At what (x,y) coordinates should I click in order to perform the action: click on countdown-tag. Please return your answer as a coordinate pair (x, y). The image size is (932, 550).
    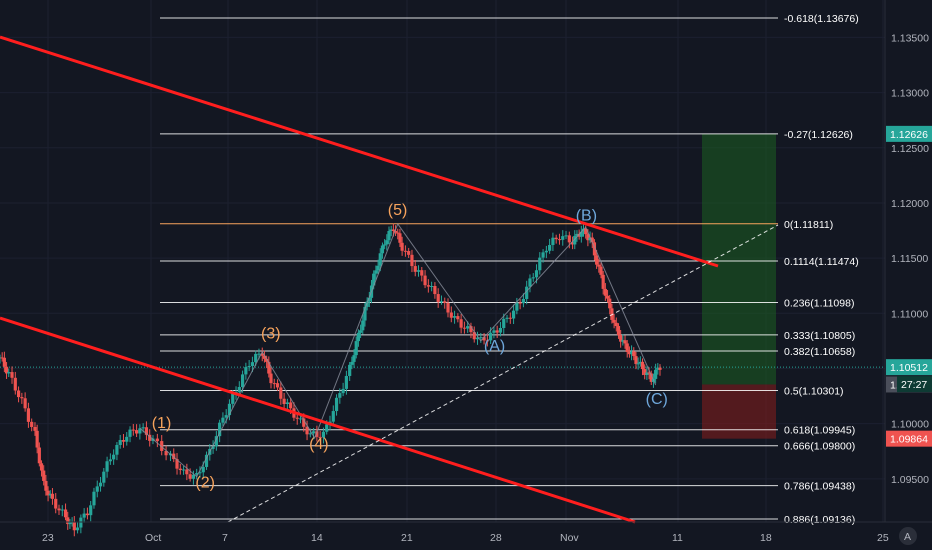
    Looking at the image, I should click on (914, 384).